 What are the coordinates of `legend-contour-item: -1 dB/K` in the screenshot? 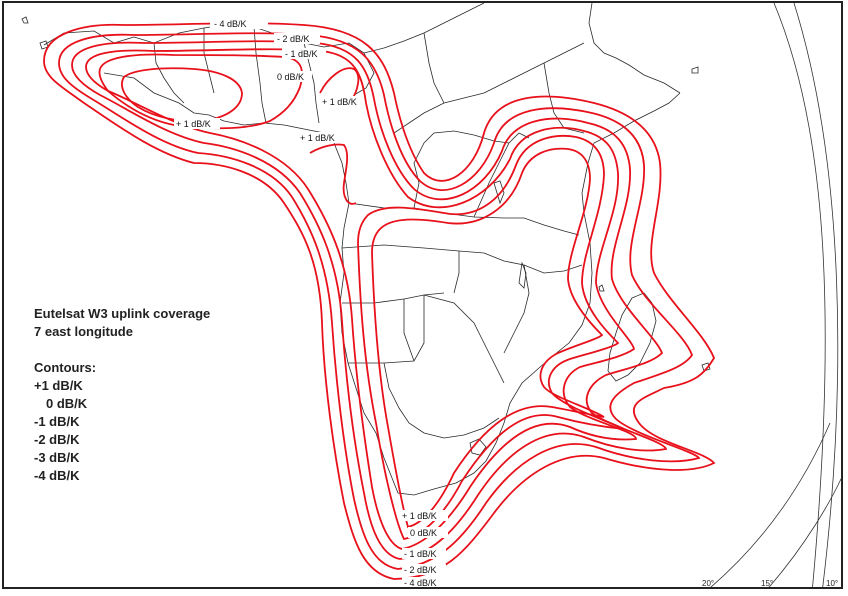 It's located at (57, 421).